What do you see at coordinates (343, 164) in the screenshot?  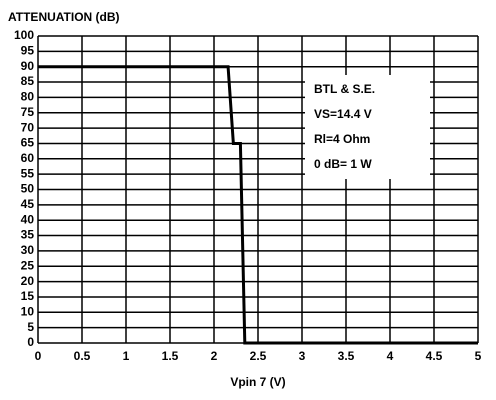 I see `annotation: 0 dB= 1 W` at bounding box center [343, 164].